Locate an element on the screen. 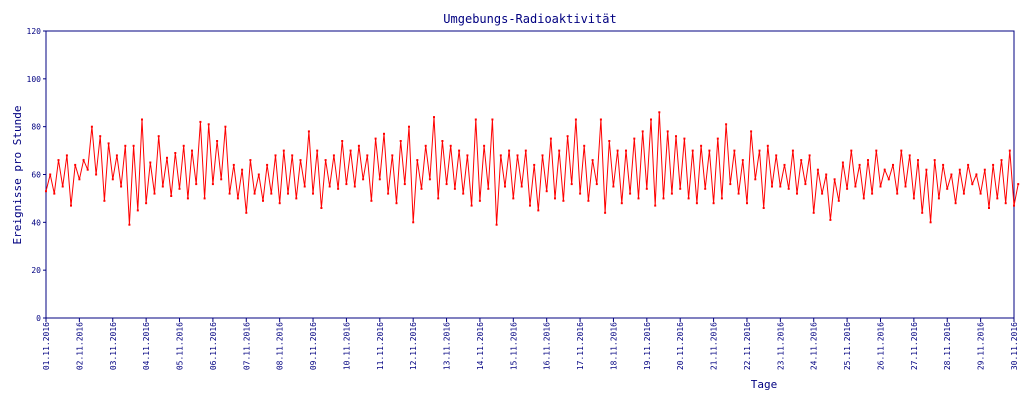  y-tick-label: 40 is located at coordinates (36, 222).